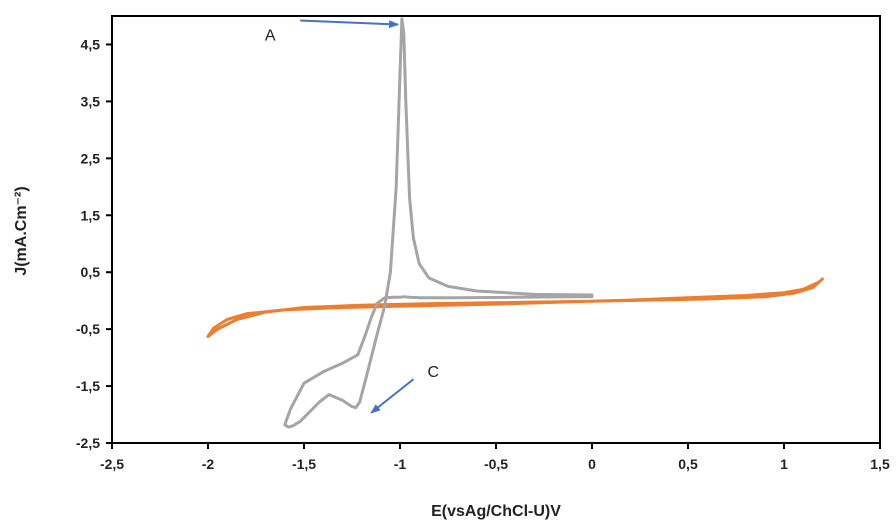 Image resolution: width=896 pixels, height=523 pixels. Describe the element at coordinates (270, 36) in the screenshot. I see `annotation-label-a: A` at that location.